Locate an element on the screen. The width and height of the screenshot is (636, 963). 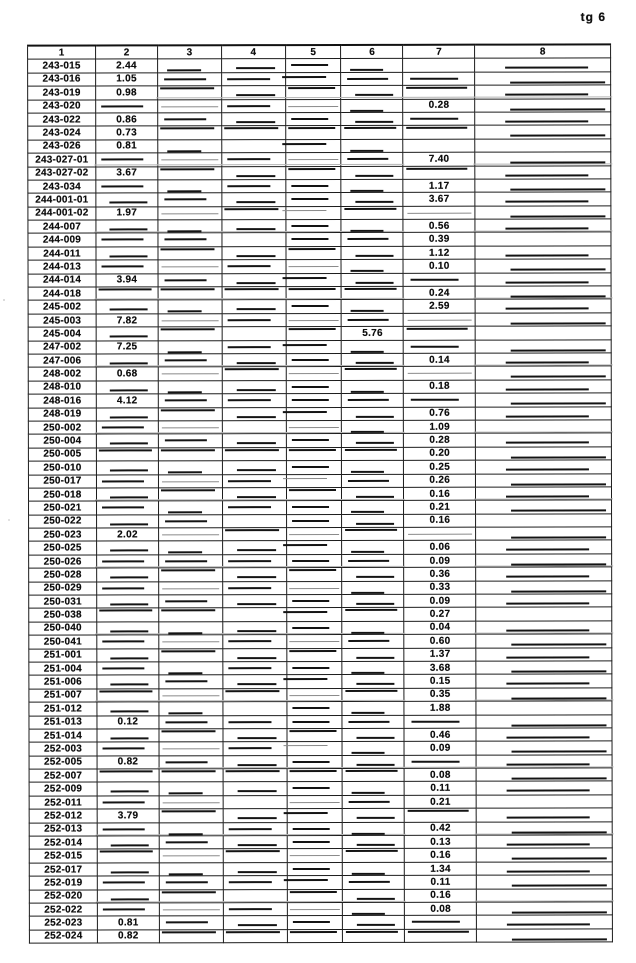
table-row: 250-031 0.09 is located at coordinates (320, 601).